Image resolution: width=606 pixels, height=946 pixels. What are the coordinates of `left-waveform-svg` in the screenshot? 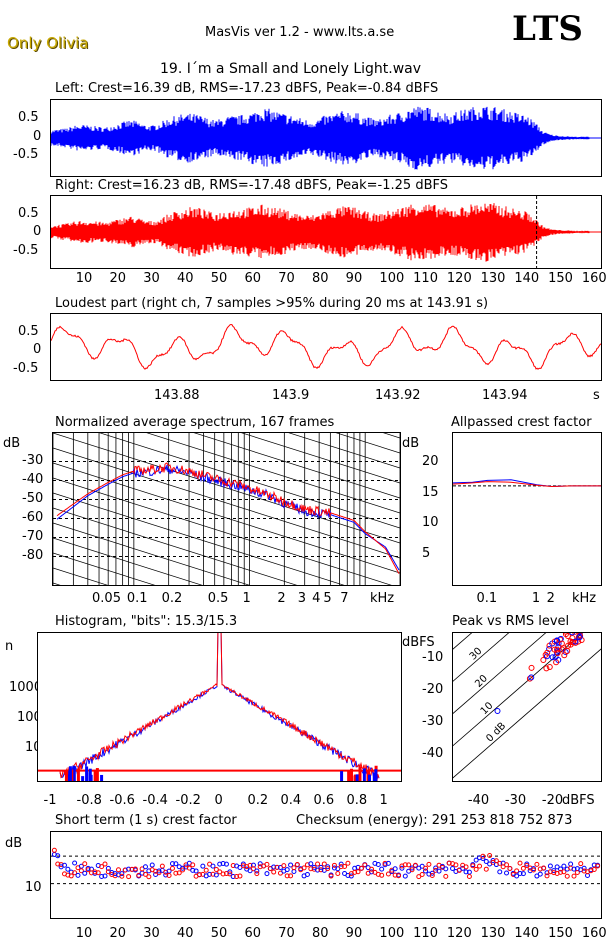 It's located at (326, 138).